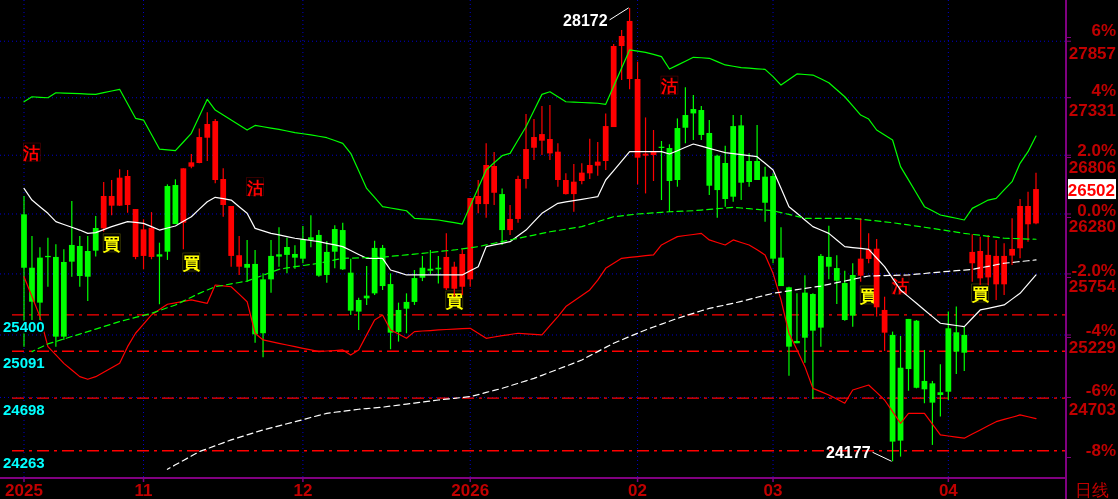 The image size is (1118, 499). Describe the element at coordinates (24, 462) in the screenshot. I see `ref-line-label: 24263` at that location.